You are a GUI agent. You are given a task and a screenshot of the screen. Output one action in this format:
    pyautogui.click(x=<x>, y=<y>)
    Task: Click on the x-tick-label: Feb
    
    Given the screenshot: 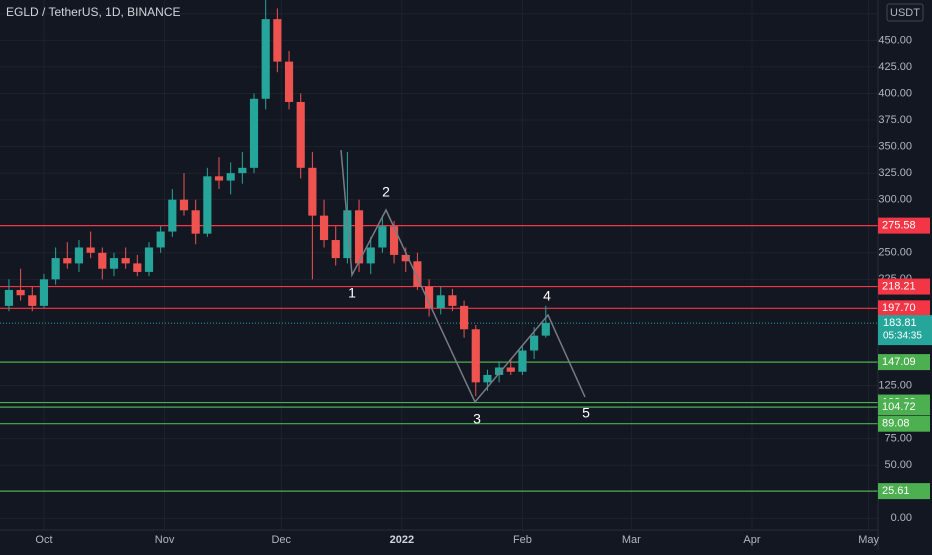 What is the action you would take?
    pyautogui.click(x=522, y=540)
    